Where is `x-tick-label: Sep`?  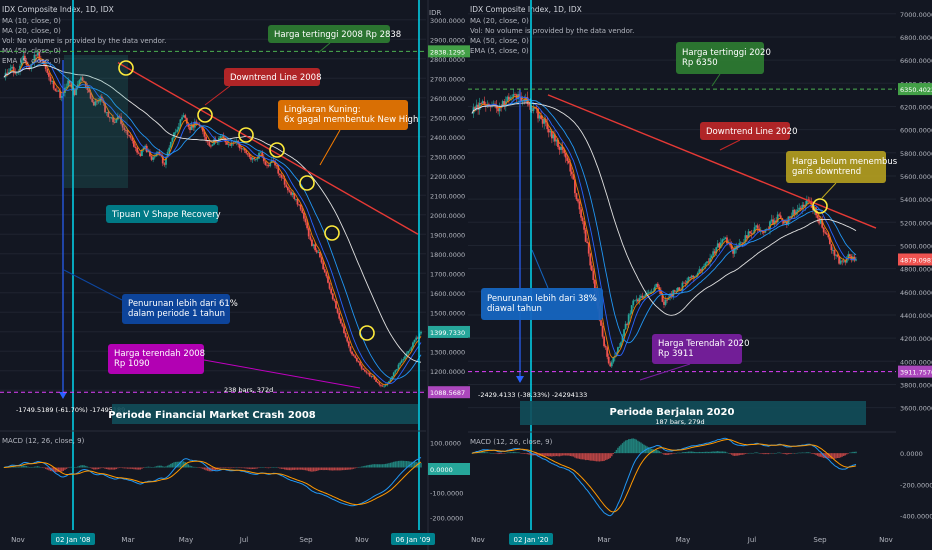 x-tick-label: Sep is located at coordinates (306, 540).